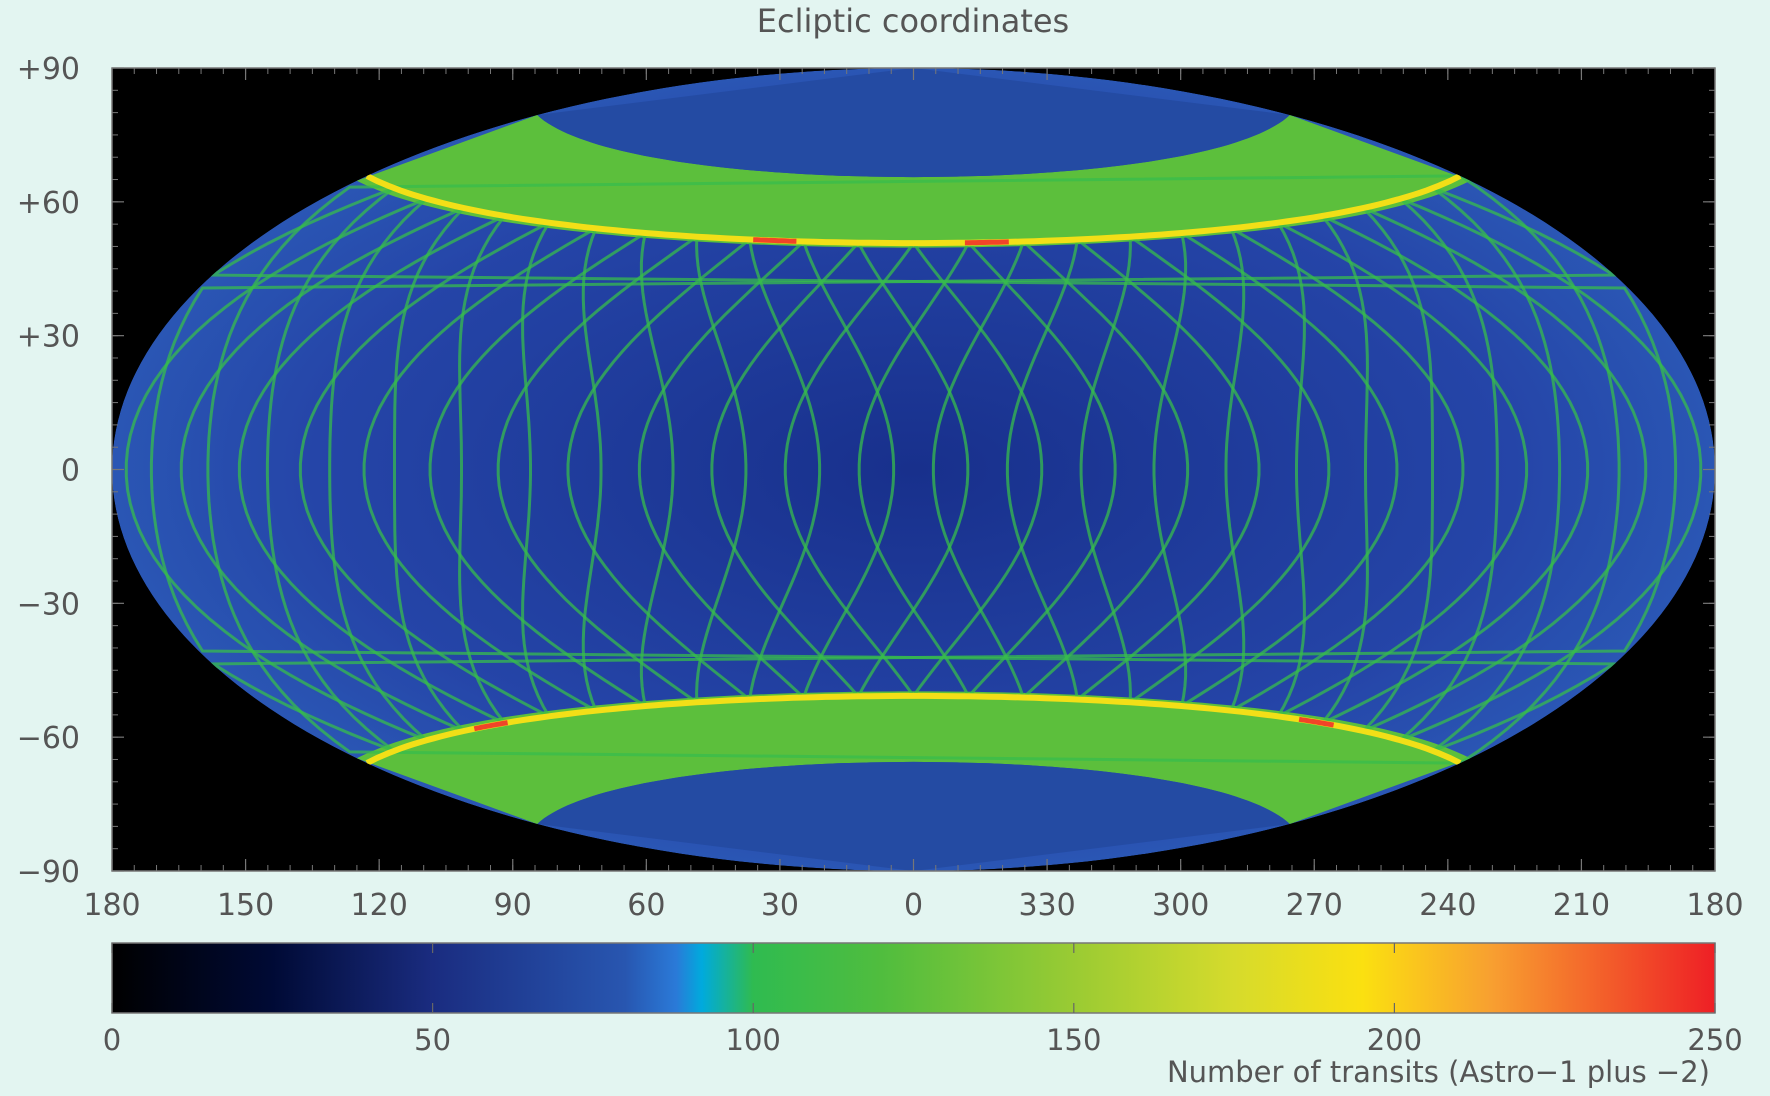 The width and height of the screenshot is (1770, 1096). I want to click on x-tick-label: 150, so click(245, 905).